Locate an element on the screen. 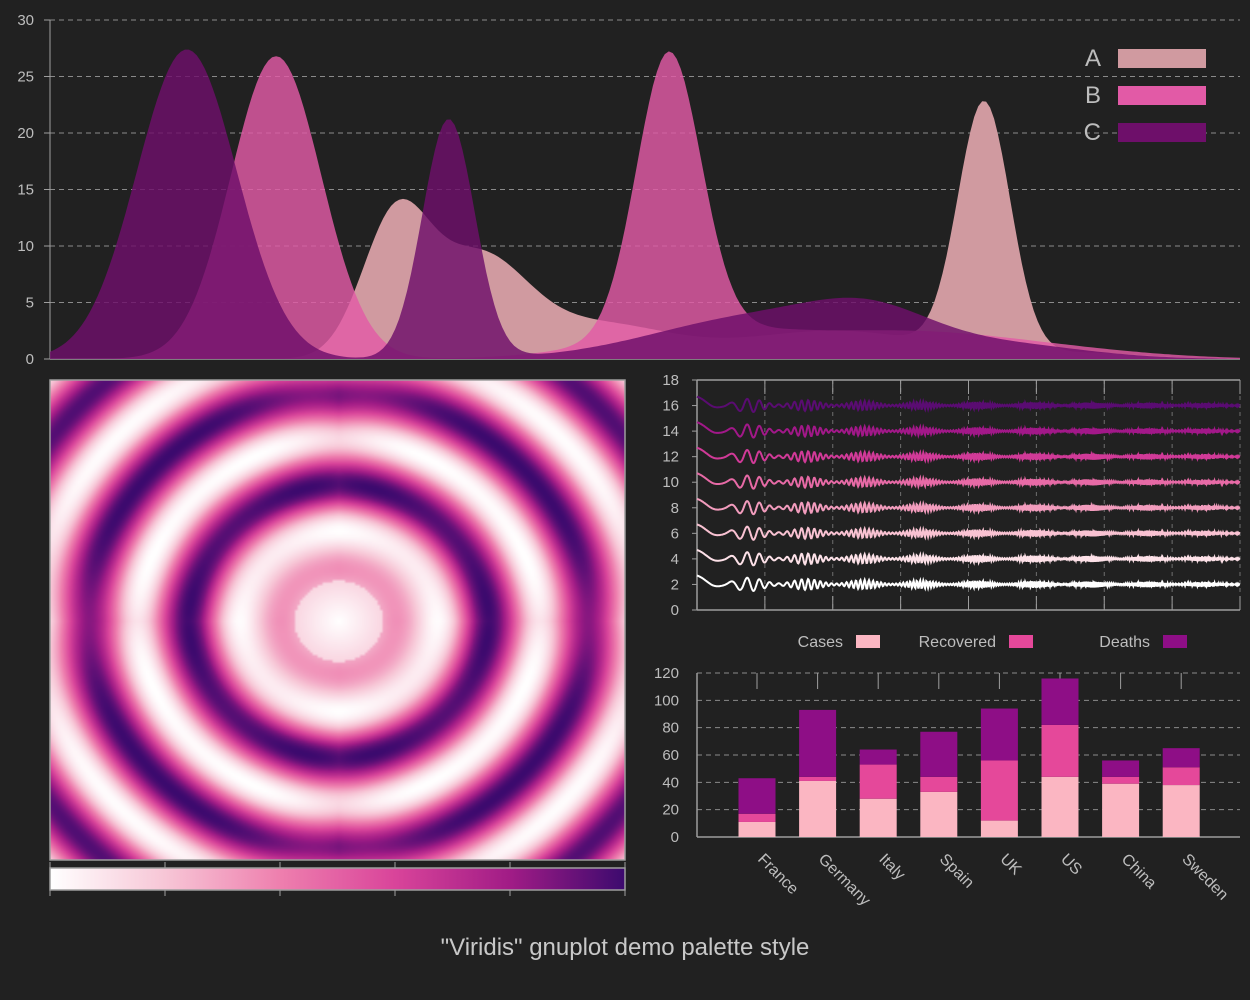 The height and width of the screenshot is (1000, 1250). bar-y-tick-label: 0 is located at coordinates (675, 837).